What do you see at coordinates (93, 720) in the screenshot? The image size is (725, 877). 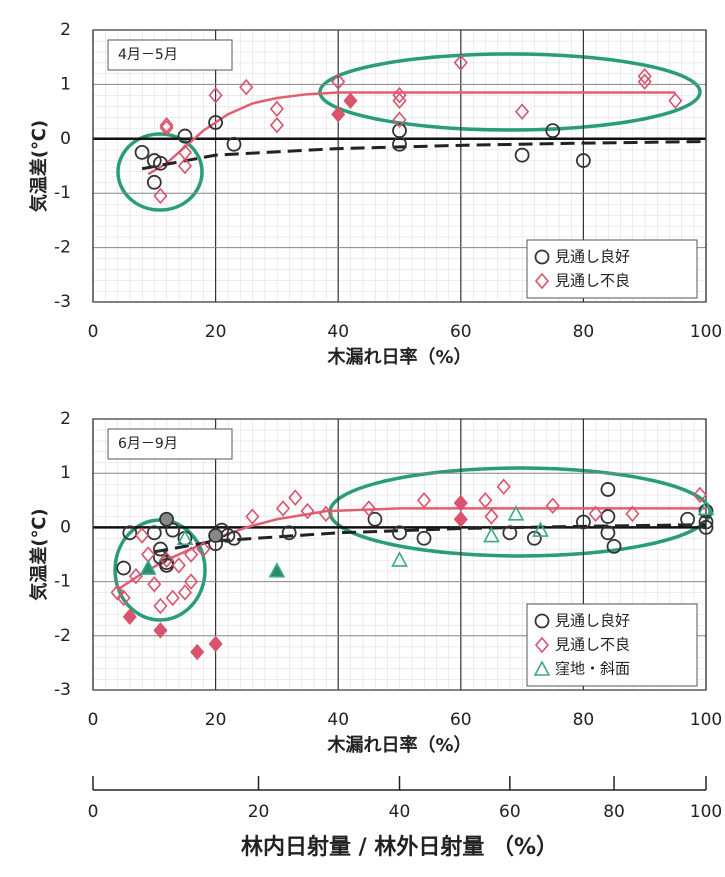 I see `x-tick-label: 0` at bounding box center [93, 720].